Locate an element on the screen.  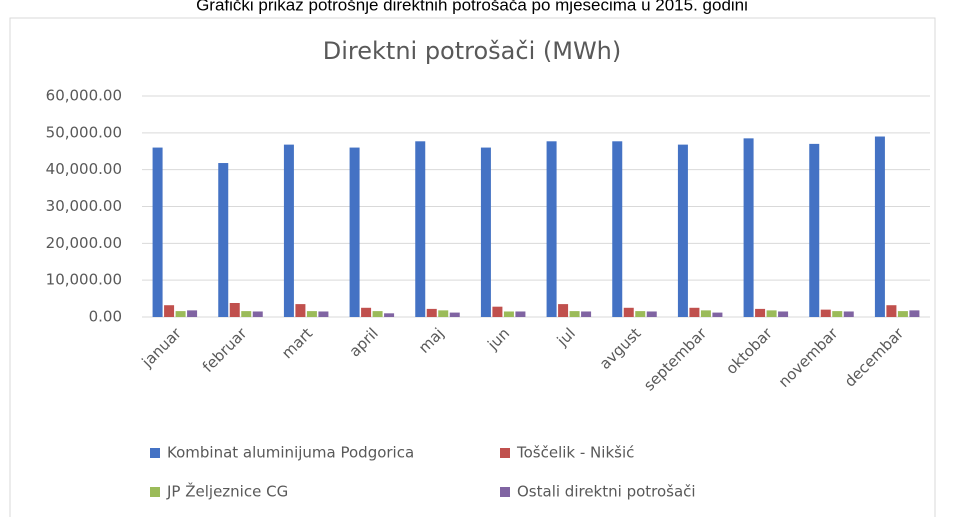
y-tick-label: 10,000.00 is located at coordinates (84, 280).